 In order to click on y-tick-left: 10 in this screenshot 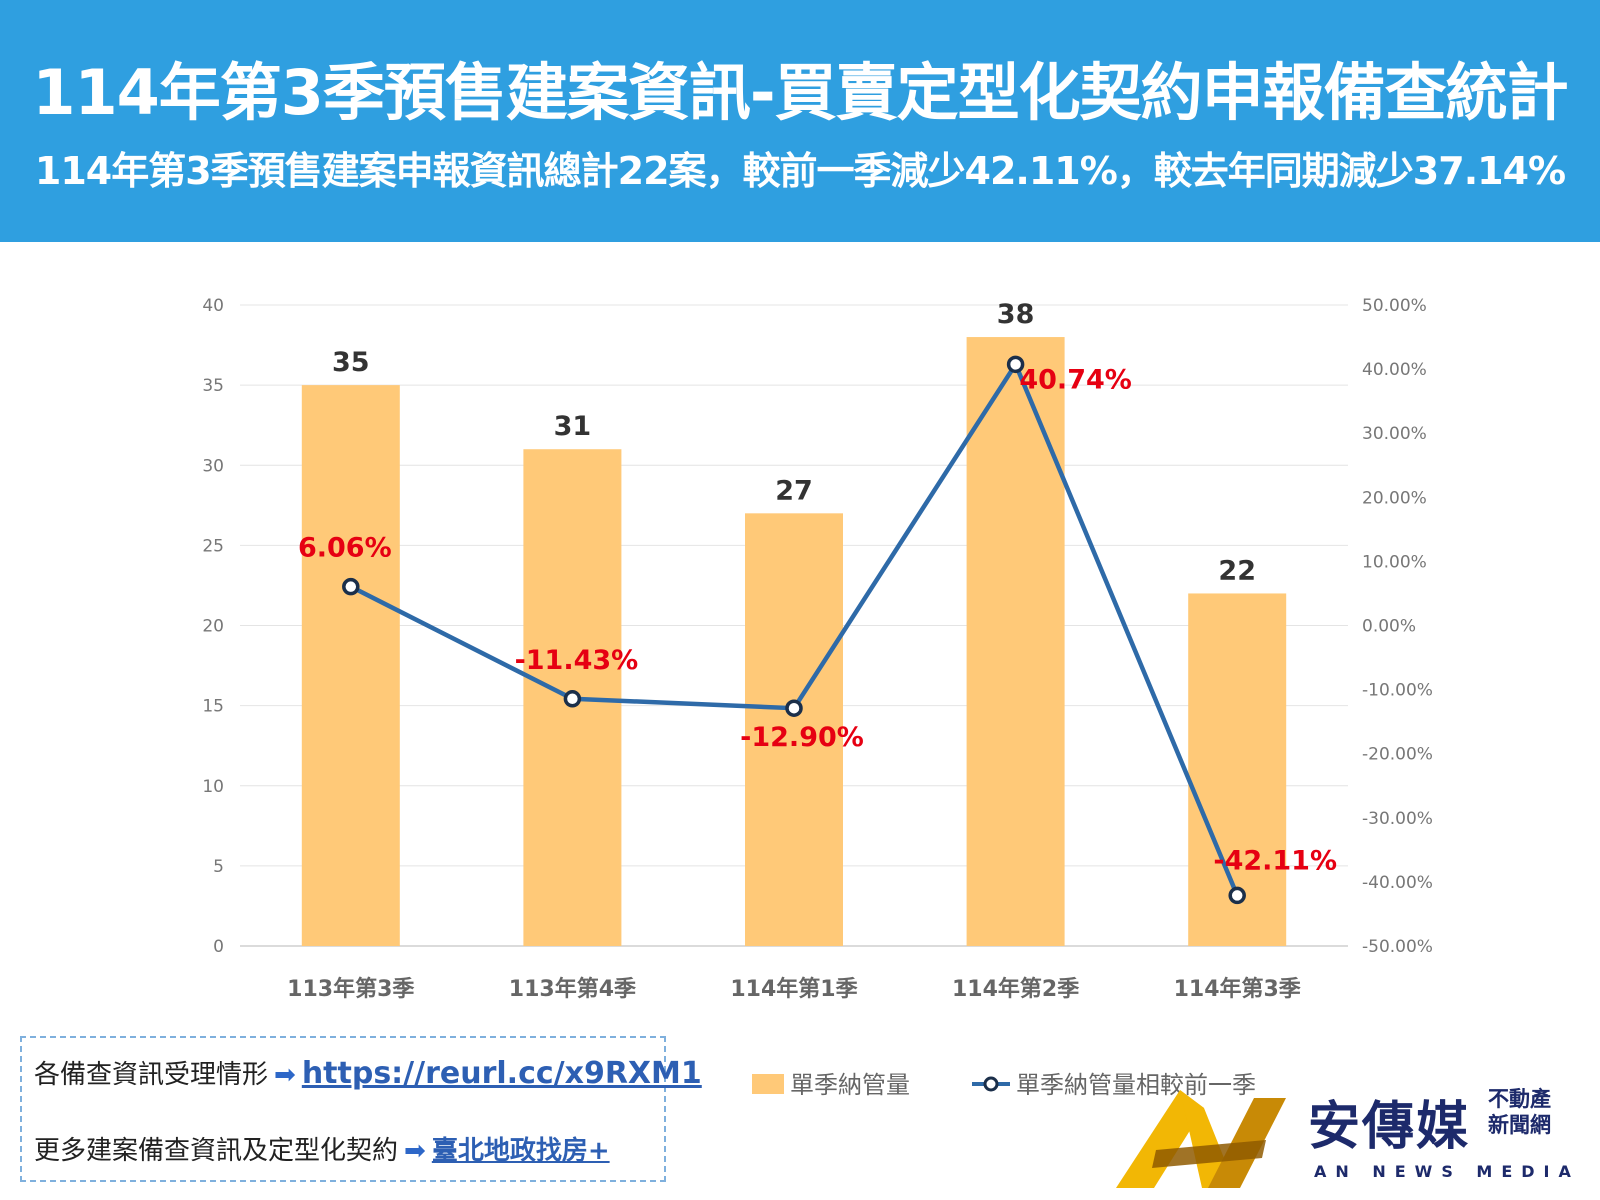, I will do `click(213, 787)`.